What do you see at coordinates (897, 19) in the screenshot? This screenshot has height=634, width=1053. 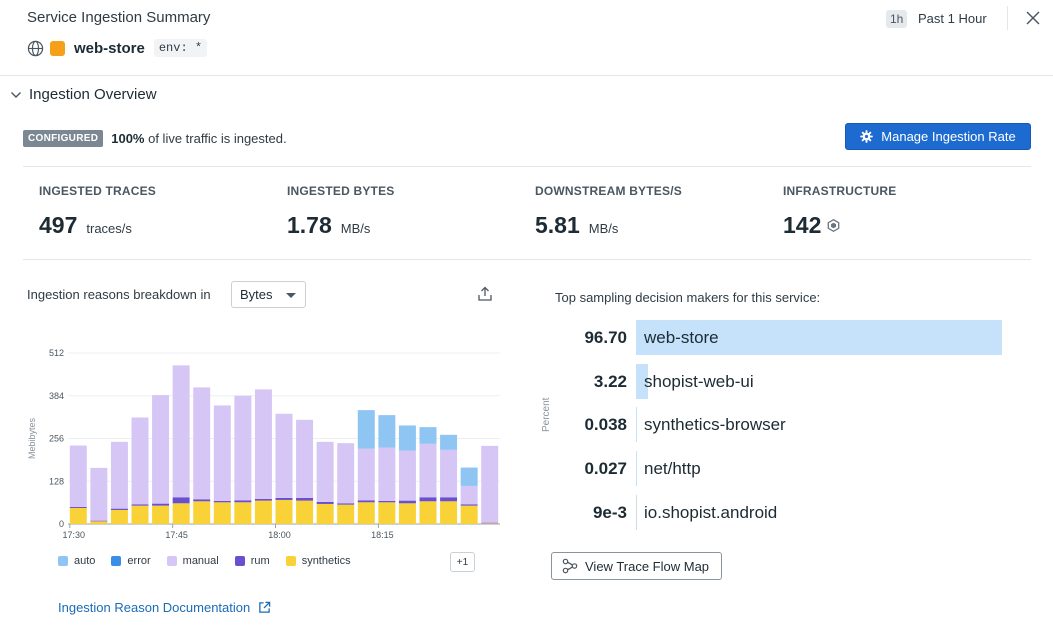 I see `time-range-chip: 1h` at bounding box center [897, 19].